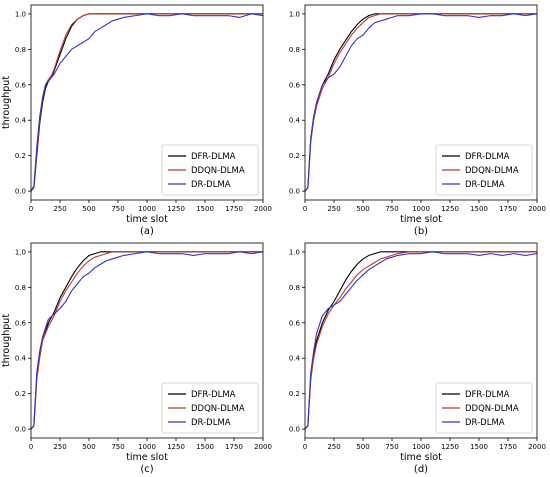  I want to click on panel-caption: (c), so click(146, 469).